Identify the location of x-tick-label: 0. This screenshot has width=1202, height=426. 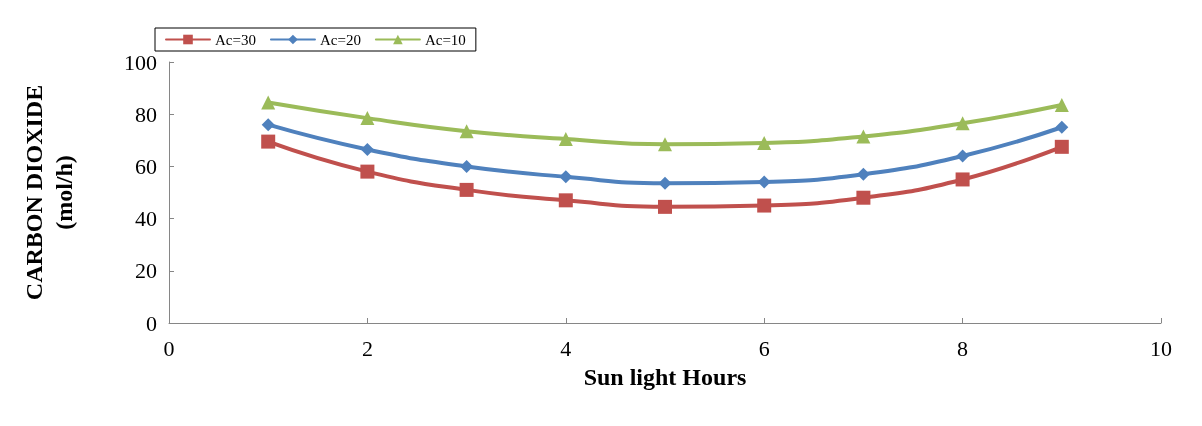
(169, 348).